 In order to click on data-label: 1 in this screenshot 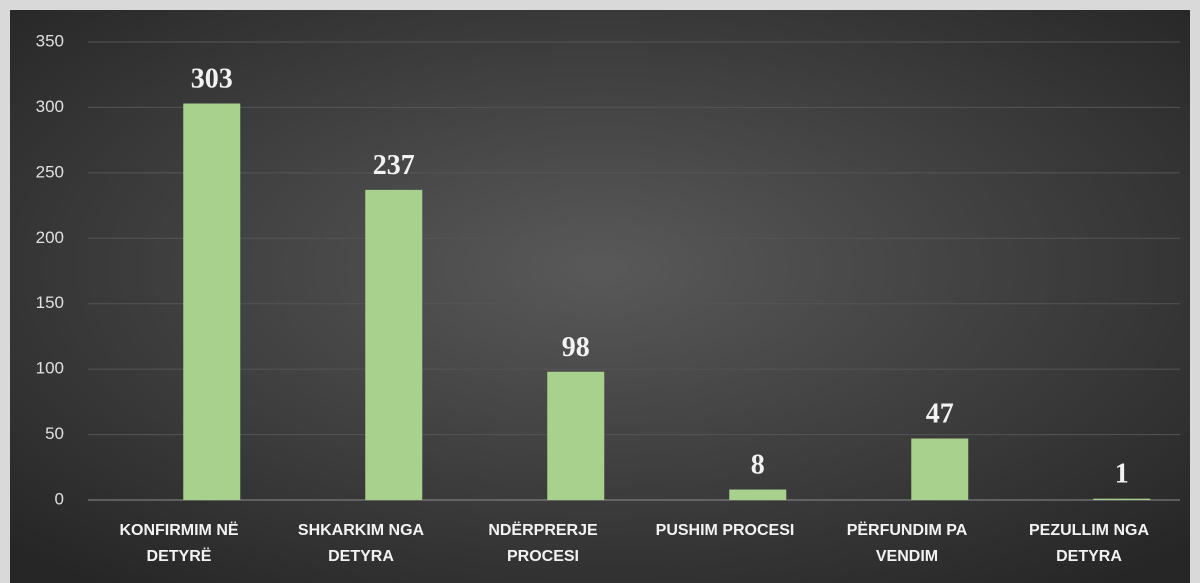, I will do `click(1122, 474)`.